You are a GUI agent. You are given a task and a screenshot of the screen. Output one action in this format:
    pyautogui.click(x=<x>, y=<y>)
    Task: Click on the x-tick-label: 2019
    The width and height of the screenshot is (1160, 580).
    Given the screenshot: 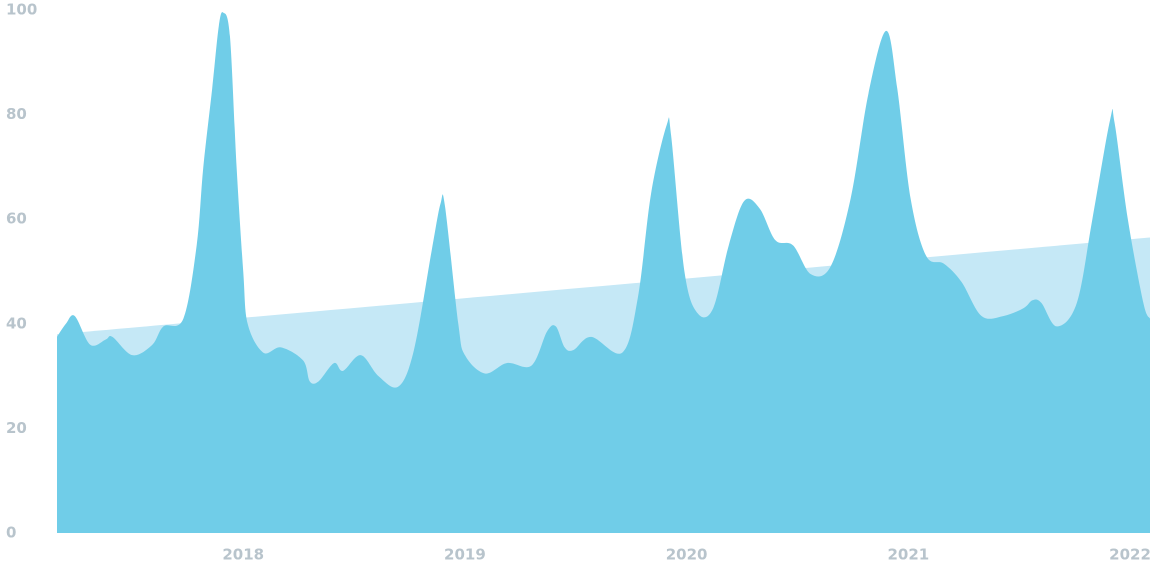 What is the action you would take?
    pyautogui.click(x=465, y=555)
    